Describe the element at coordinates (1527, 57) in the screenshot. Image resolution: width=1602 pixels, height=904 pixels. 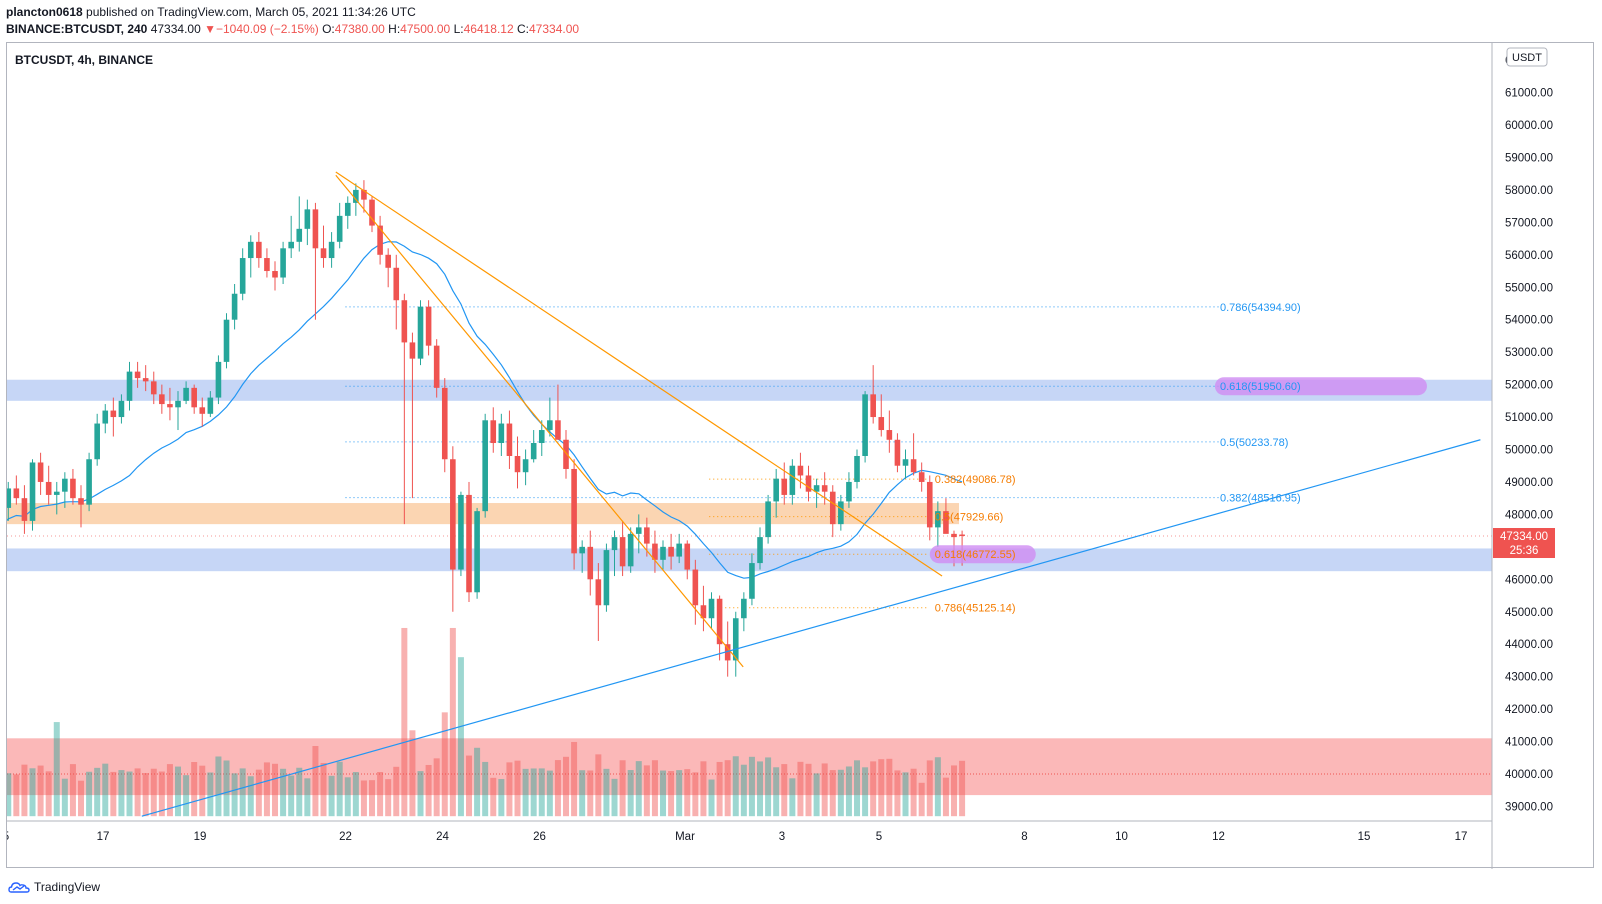
I see `currency-badge: USDT` at that location.